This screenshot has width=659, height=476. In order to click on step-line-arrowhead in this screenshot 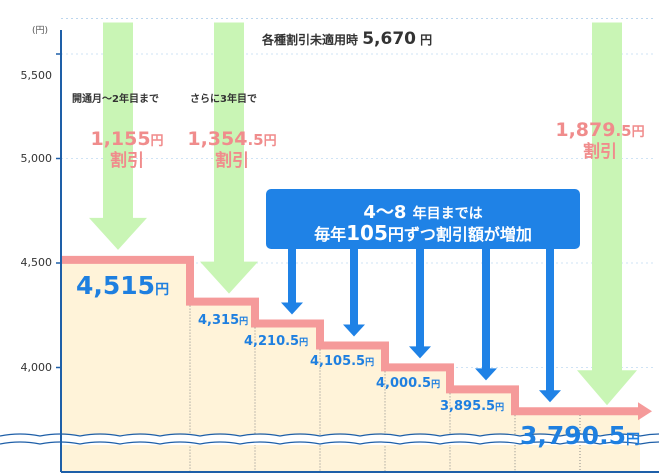, I will do `click(645, 411)`.